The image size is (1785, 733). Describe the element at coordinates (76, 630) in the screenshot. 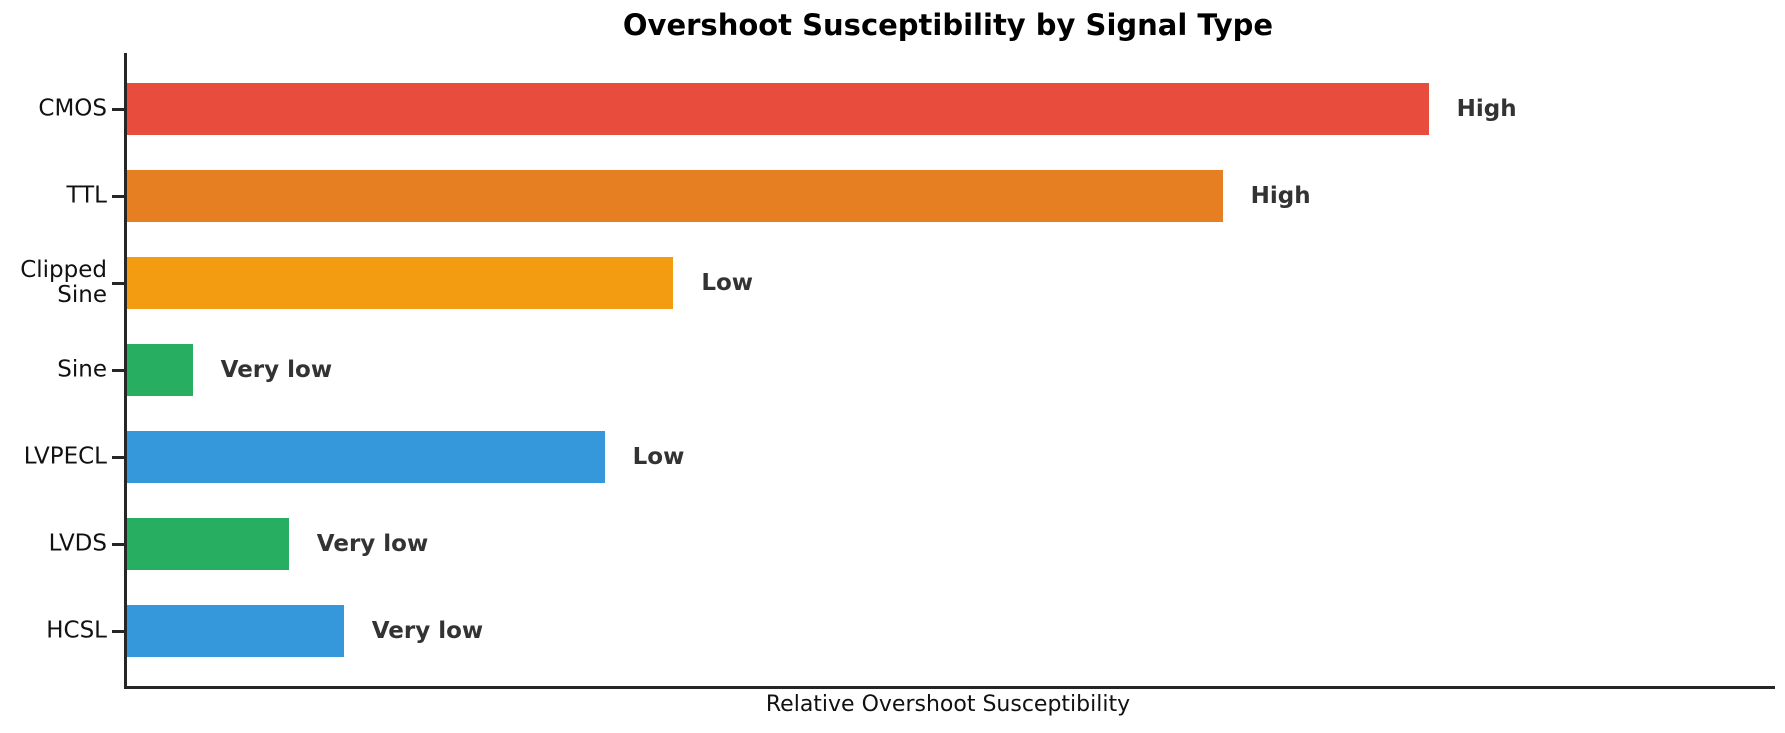

I see `y-tick-label-hcsl: HCSL` at that location.